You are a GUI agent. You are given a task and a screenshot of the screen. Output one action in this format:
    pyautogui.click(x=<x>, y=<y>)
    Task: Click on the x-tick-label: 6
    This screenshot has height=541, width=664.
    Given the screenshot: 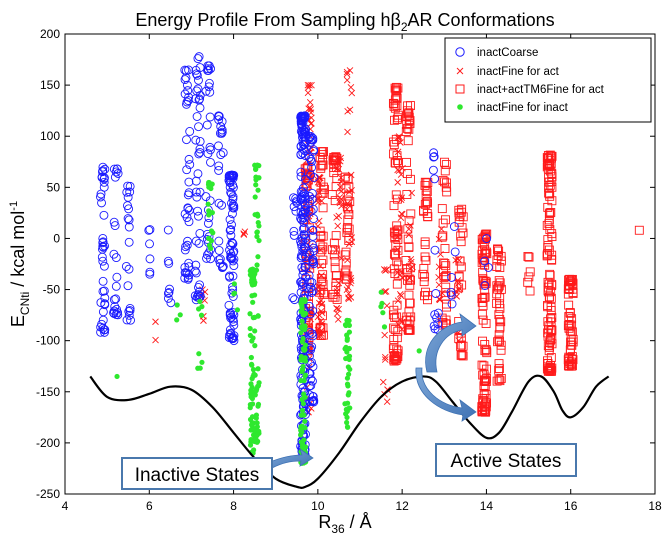 What is the action you would take?
    pyautogui.click(x=149, y=506)
    